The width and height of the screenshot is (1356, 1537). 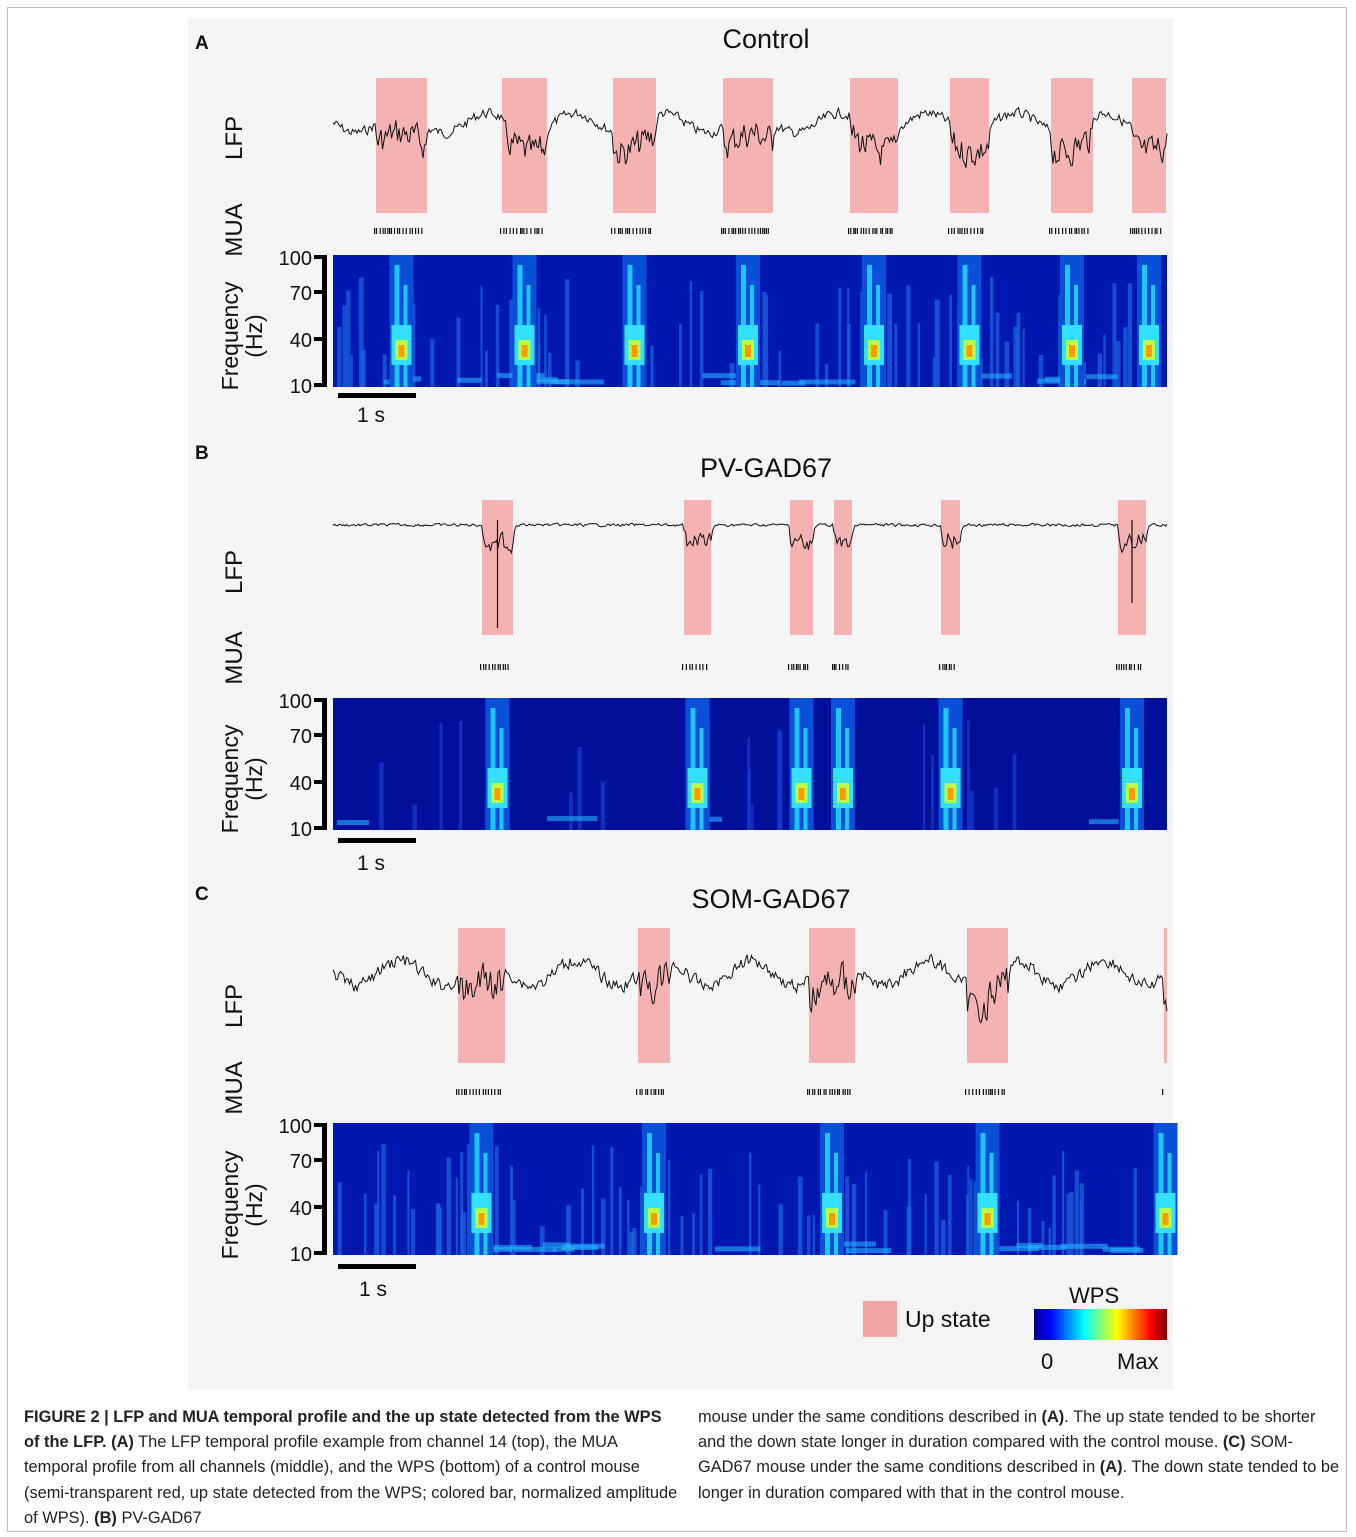 What do you see at coordinates (771, 899) in the screenshot?
I see `panel-title-c: SOM-GAD67` at bounding box center [771, 899].